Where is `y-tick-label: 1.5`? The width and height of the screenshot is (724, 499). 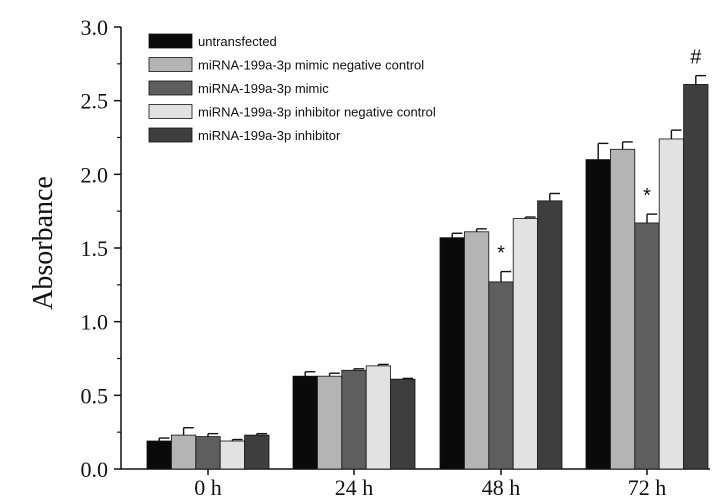
y-tick-label: 1.5 is located at coordinates (95, 248).